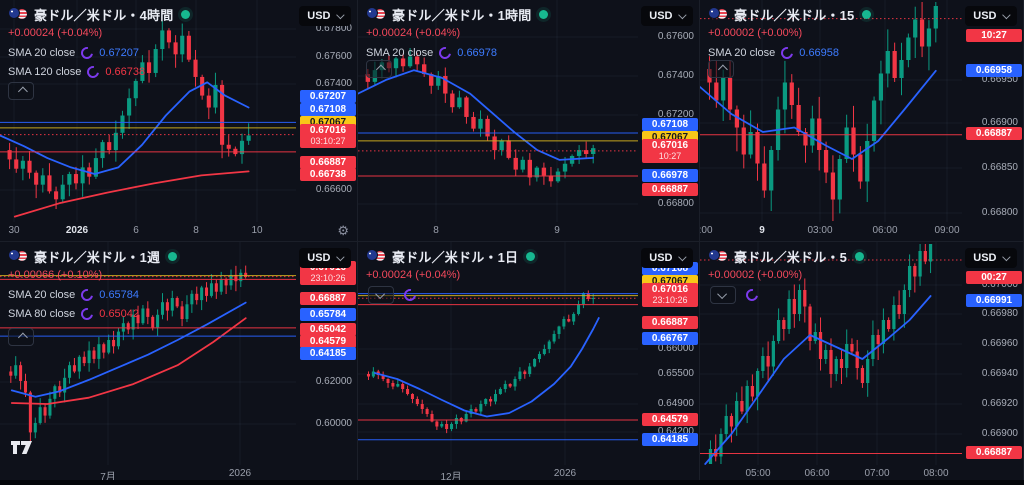 This screenshot has height=485, width=1024. What do you see at coordinates (947, 230) in the screenshot?
I see `time-axis-label: 09:00` at bounding box center [947, 230].